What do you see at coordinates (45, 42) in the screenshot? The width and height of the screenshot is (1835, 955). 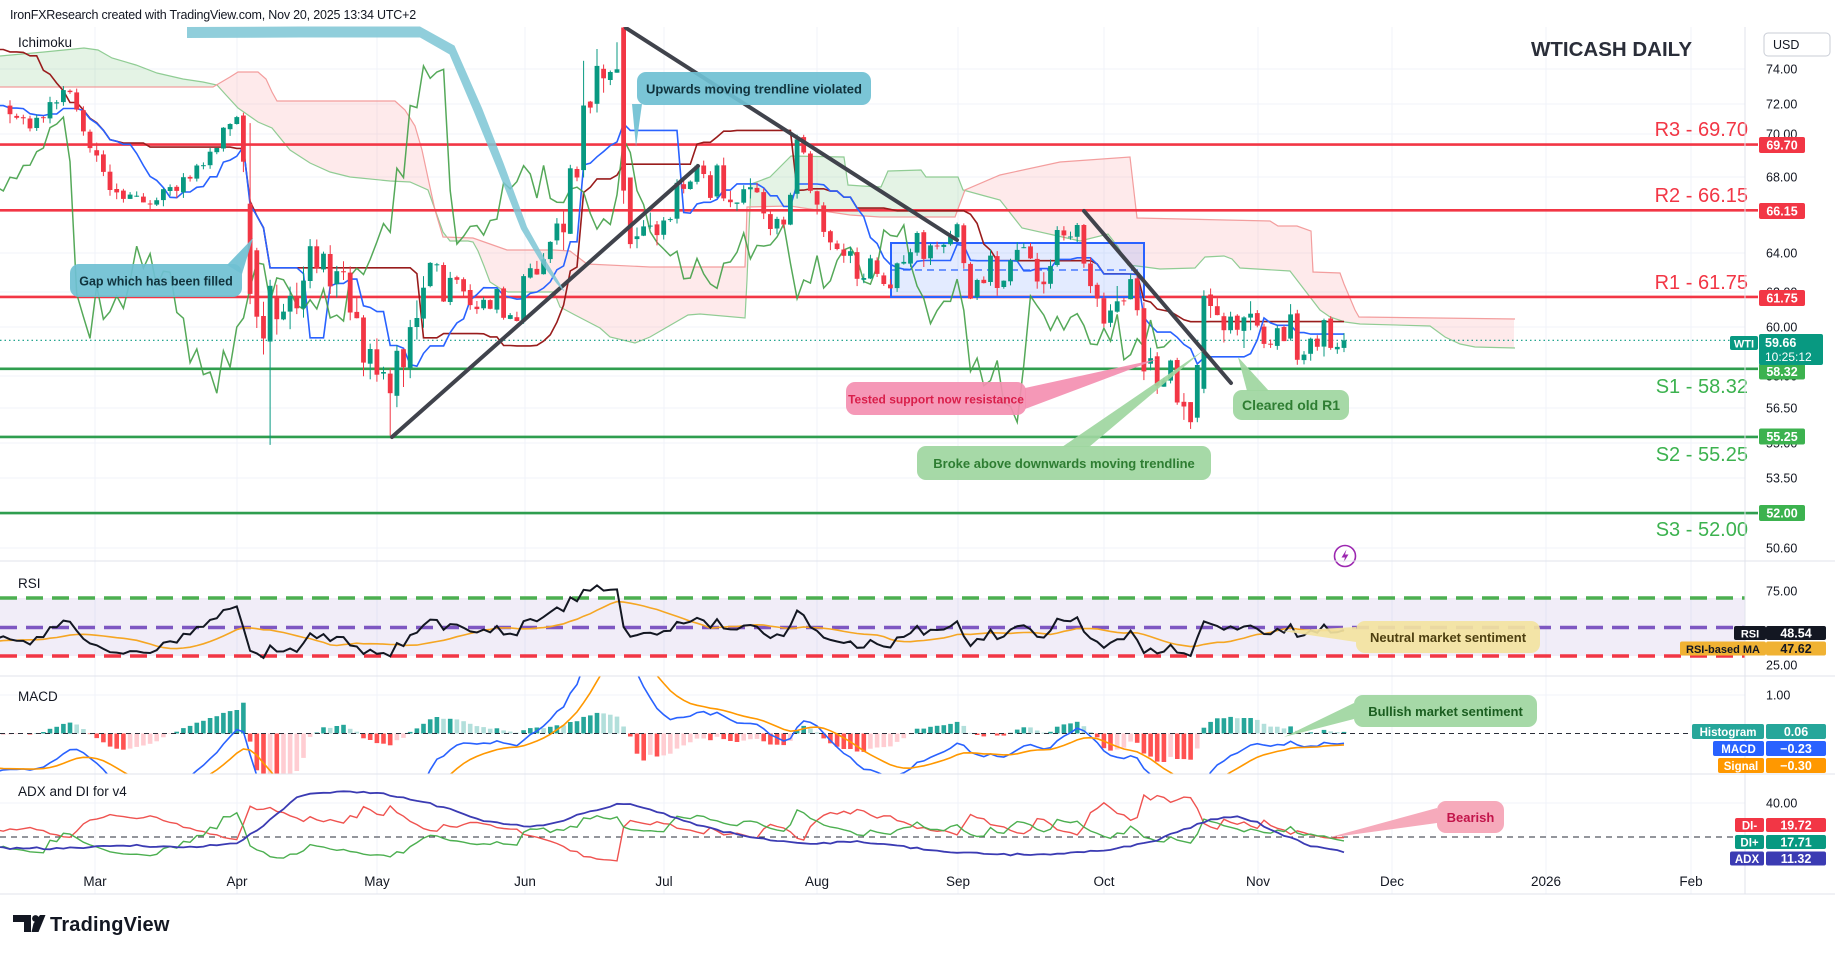 I see `svg-text: Ichimoku` at bounding box center [45, 42].